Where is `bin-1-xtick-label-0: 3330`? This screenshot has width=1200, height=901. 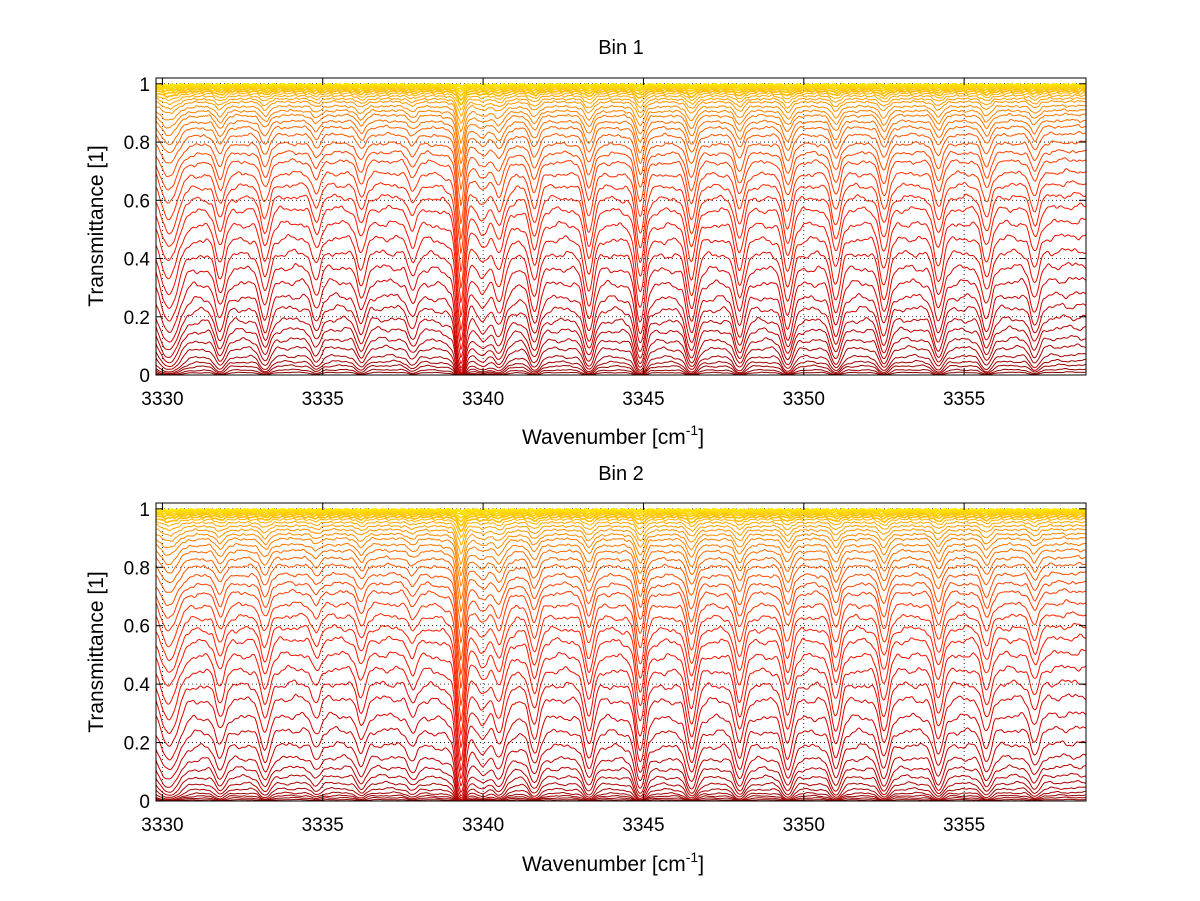 bin-1-xtick-label-0: 3330 is located at coordinates (162, 399).